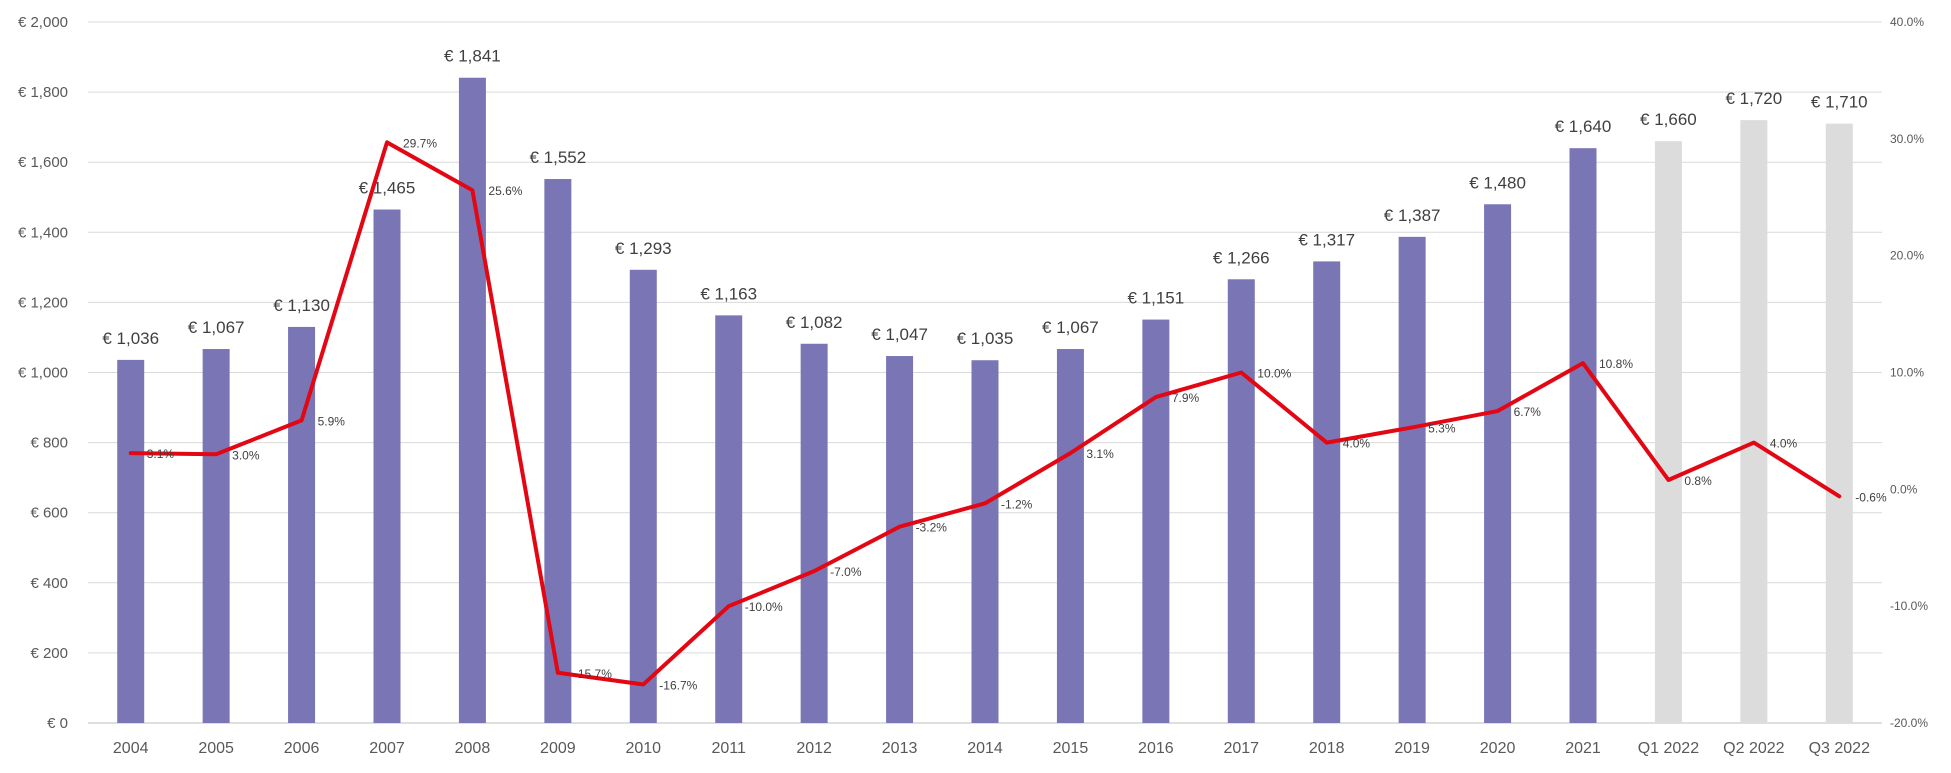  What do you see at coordinates (57, 723) in the screenshot?
I see `y-left-tick-label: € 0` at bounding box center [57, 723].